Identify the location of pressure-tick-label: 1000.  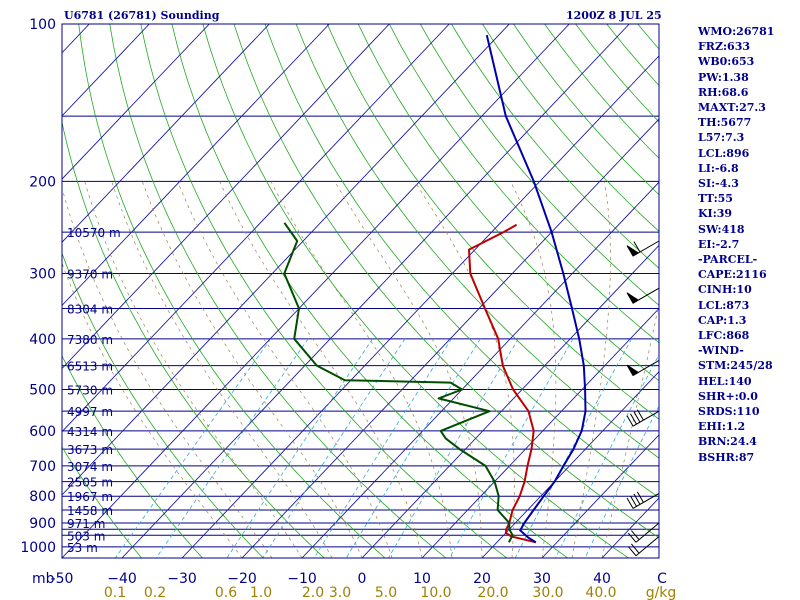
(38, 548).